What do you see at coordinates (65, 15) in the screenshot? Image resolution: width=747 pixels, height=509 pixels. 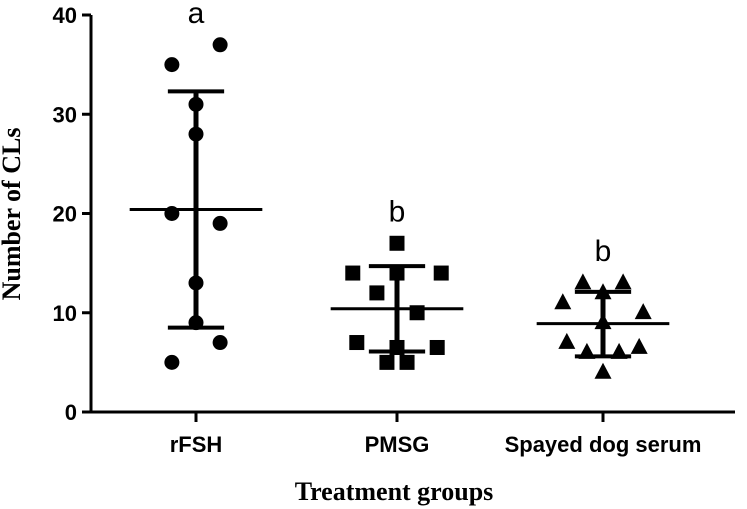 I see `y-tick-label: 40` at bounding box center [65, 15].